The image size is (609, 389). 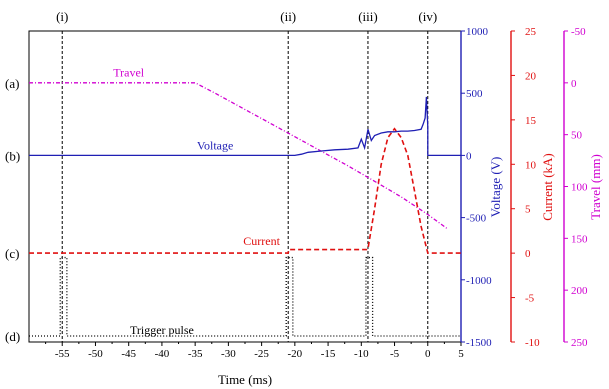 I want to click on x-axis-title: Time (ms), so click(x=245, y=379).